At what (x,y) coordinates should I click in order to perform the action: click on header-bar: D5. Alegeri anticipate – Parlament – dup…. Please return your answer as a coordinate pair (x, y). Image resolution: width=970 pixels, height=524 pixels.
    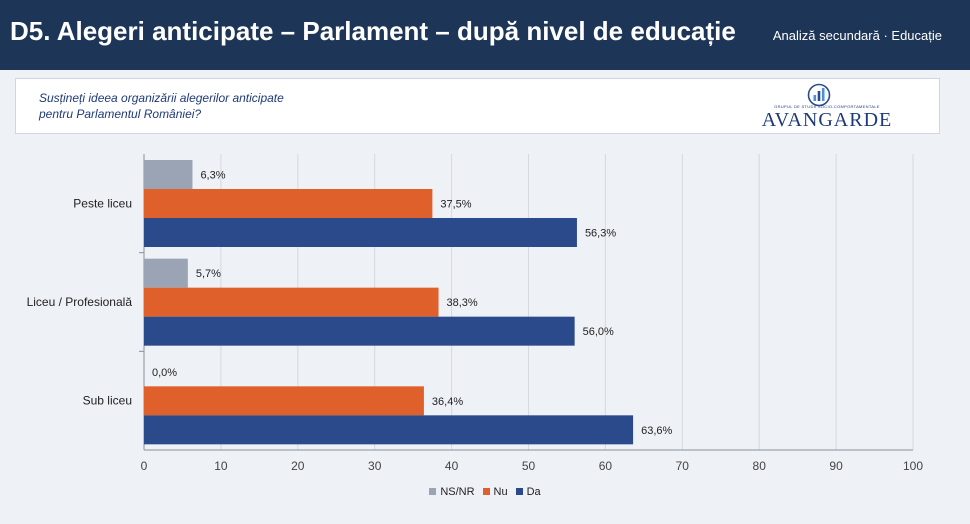
    Looking at the image, I should click on (485, 35).